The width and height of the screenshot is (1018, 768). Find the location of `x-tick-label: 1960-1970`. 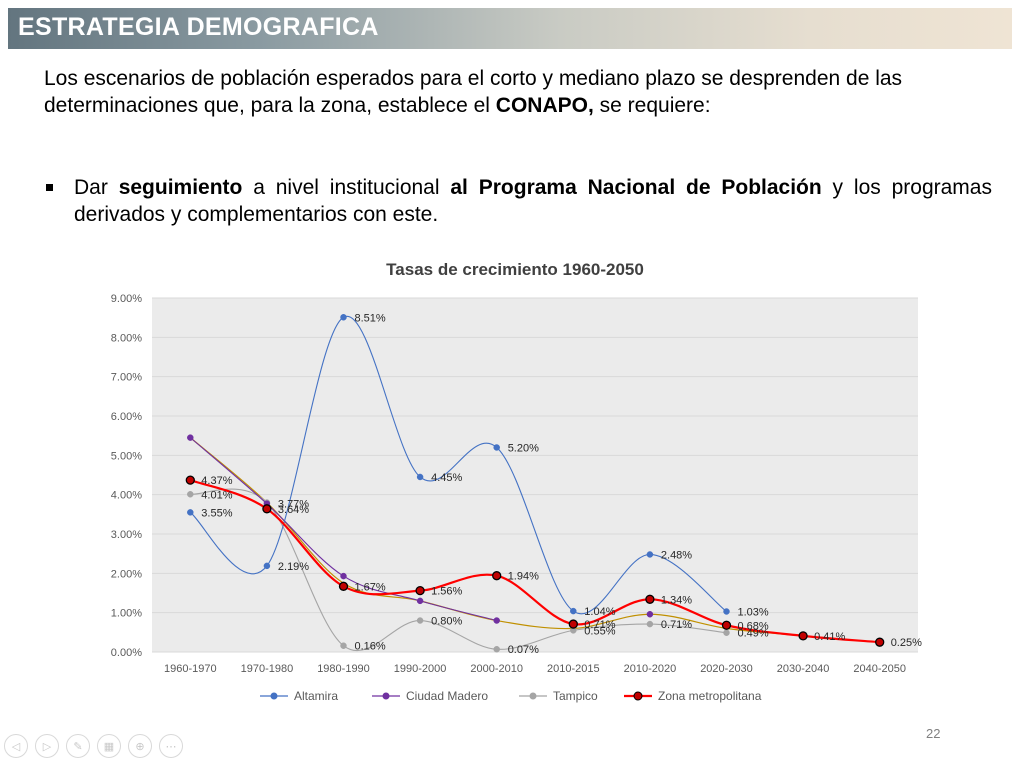

x-tick-label: 1960-1970 is located at coordinates (190, 669).